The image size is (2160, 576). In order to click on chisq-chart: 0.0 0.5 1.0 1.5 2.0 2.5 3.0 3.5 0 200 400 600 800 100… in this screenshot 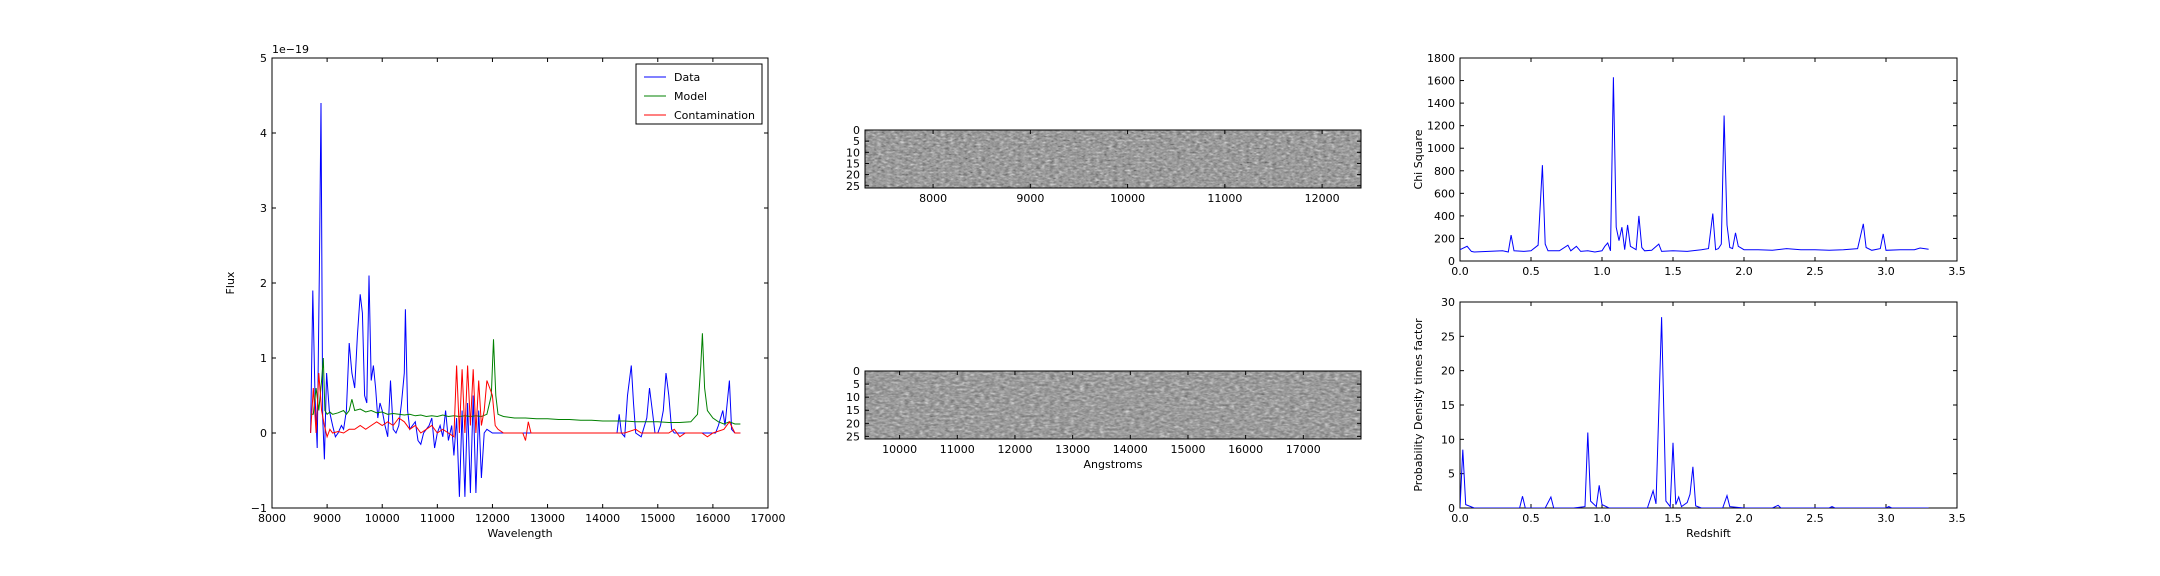, I will do `click(1689, 165)`.